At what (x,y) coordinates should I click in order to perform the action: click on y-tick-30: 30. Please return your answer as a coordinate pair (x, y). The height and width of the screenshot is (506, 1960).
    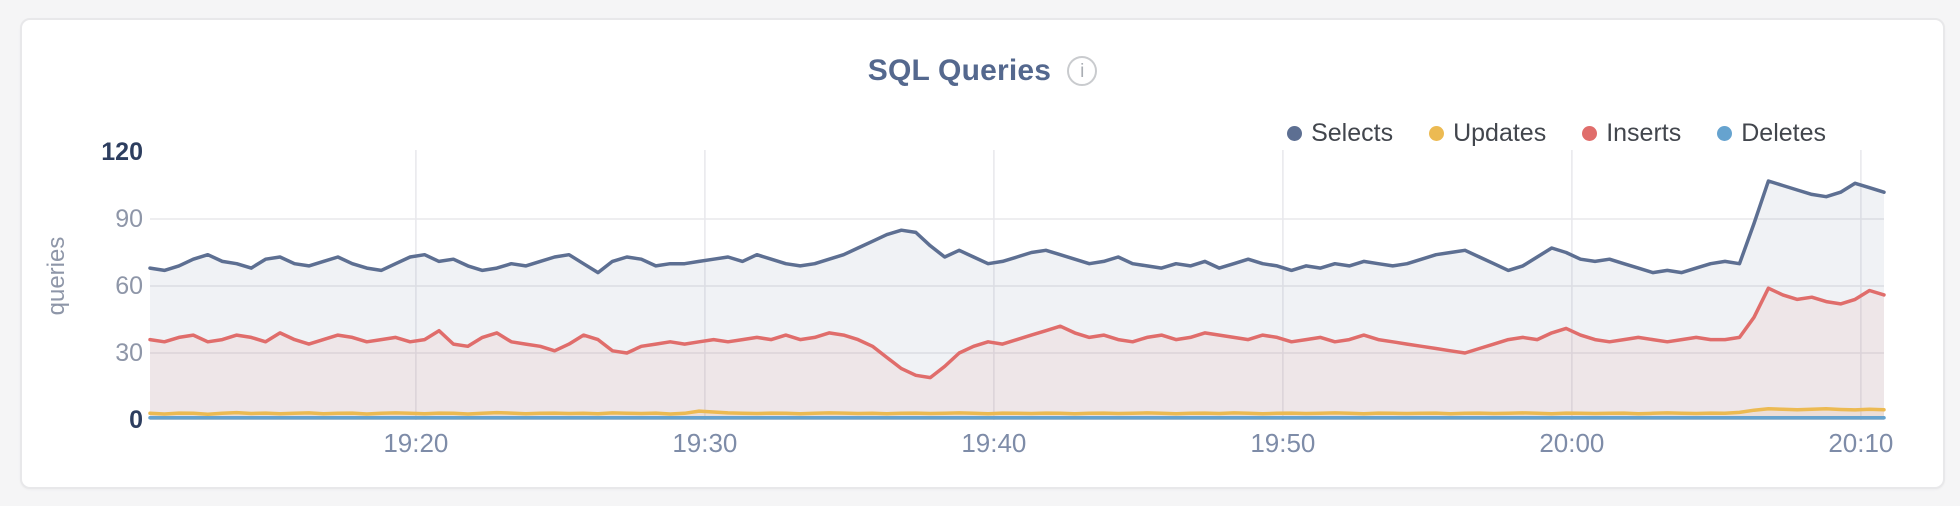
    Looking at the image, I should click on (129, 353).